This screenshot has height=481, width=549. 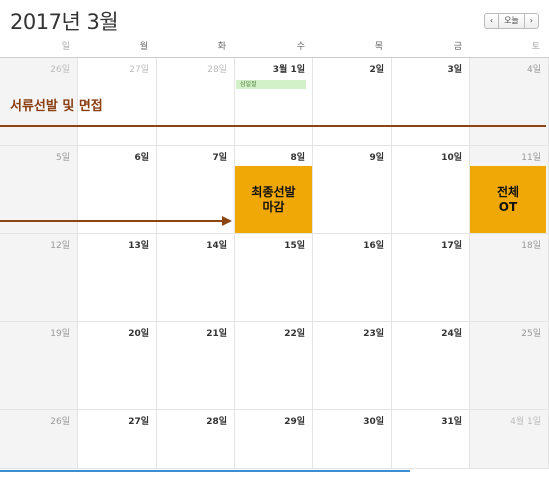 I want to click on day-cell: 9일, so click(x=352, y=190).